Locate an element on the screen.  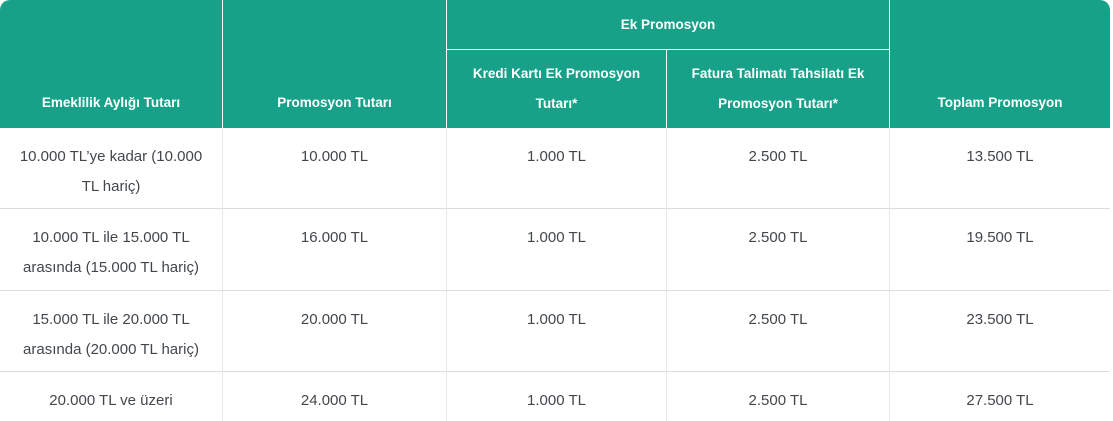
header-promosyon-tutari: Promosyon Tutarı is located at coordinates (335, 64).